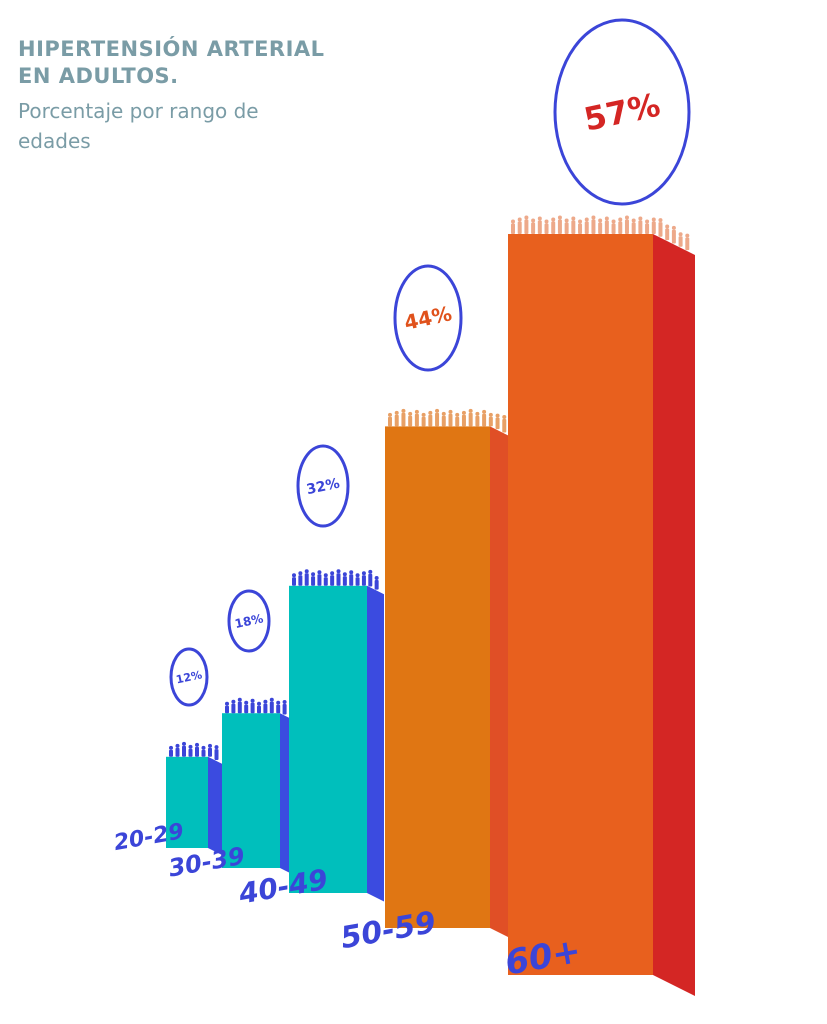 The width and height of the screenshot is (827, 1024). I want to click on percent-label: 44%, so click(428, 317).